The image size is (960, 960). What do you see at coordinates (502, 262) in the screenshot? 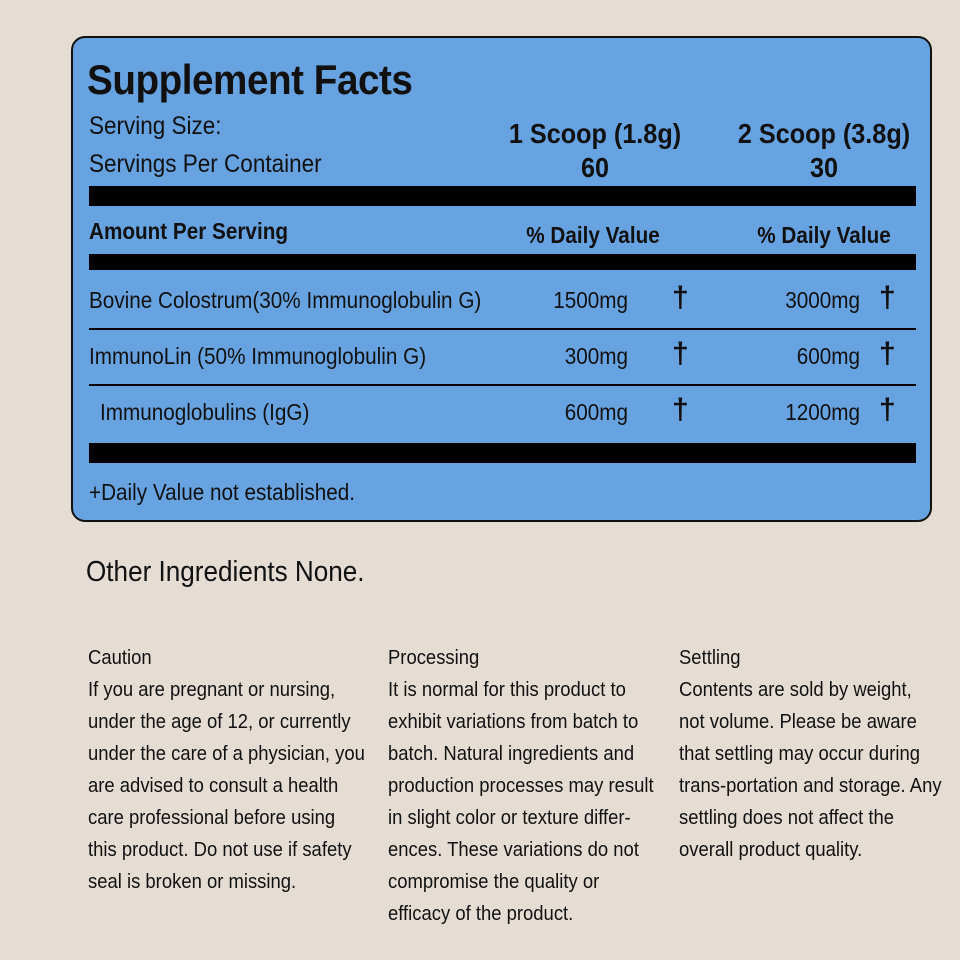
I see `thick-divider-header` at bounding box center [502, 262].